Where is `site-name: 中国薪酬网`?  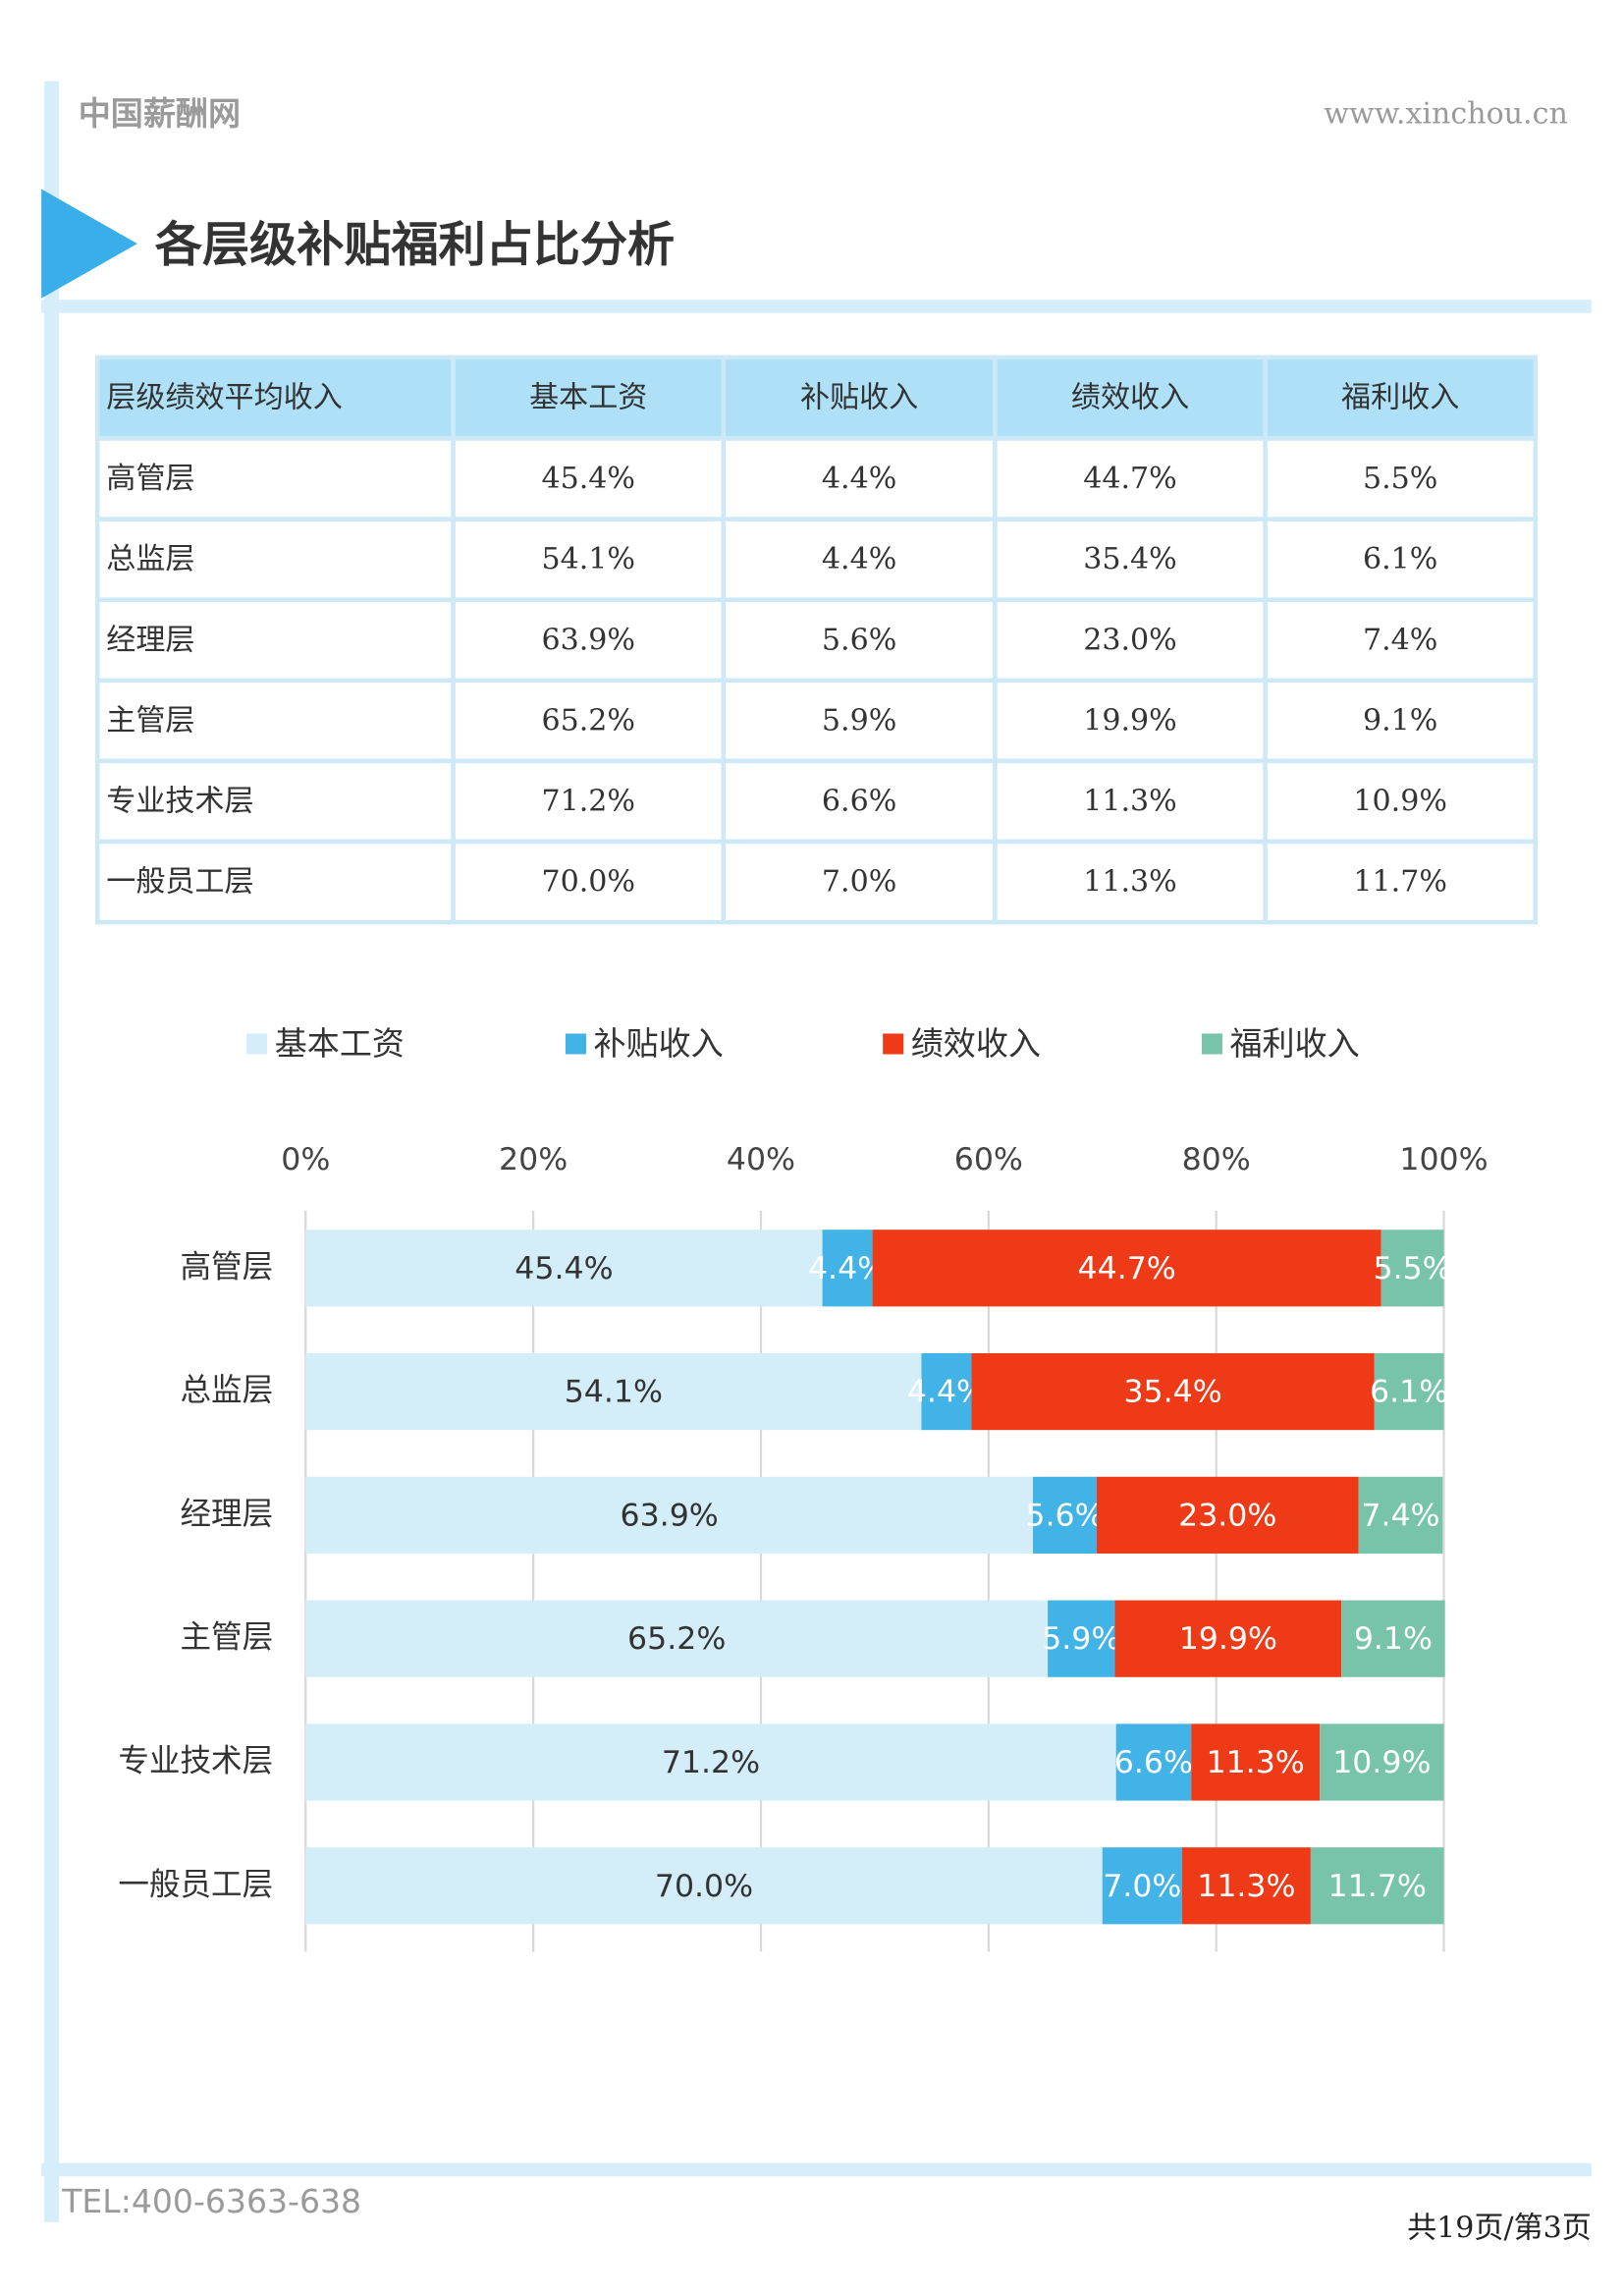 site-name: 中国薪酬网 is located at coordinates (160, 113).